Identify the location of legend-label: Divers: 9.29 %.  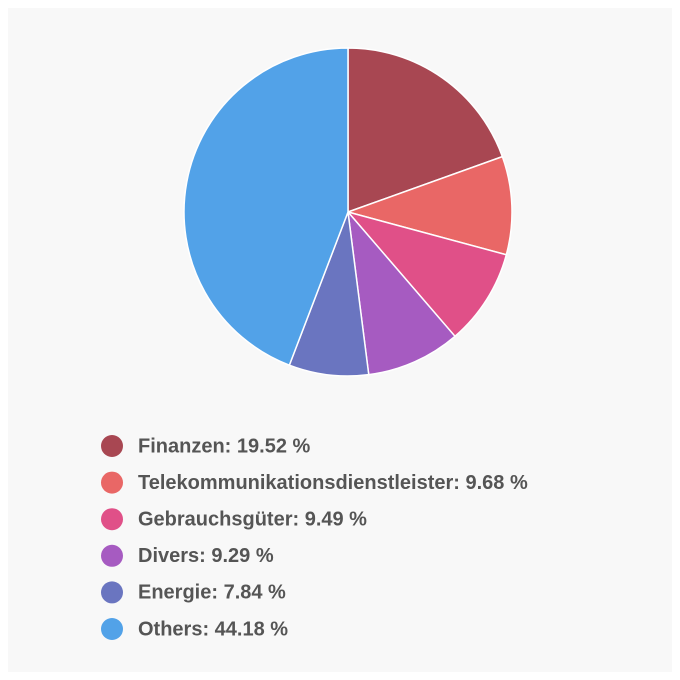
(206, 556).